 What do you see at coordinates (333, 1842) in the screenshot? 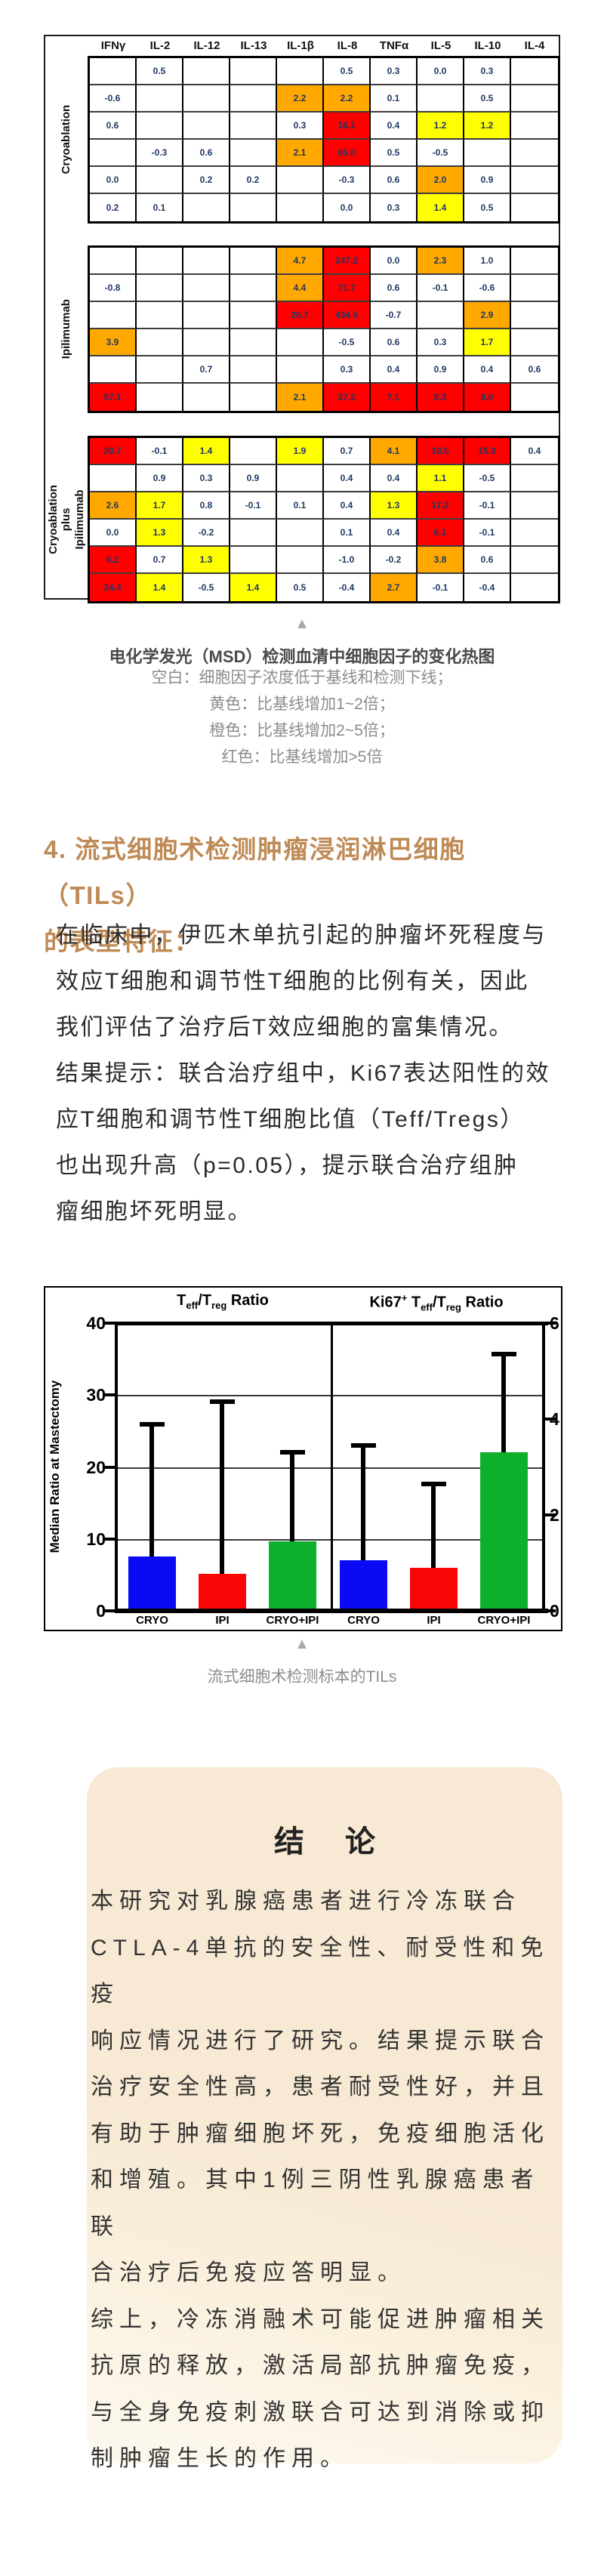
I see `conclusion-title: 结 论` at bounding box center [333, 1842].